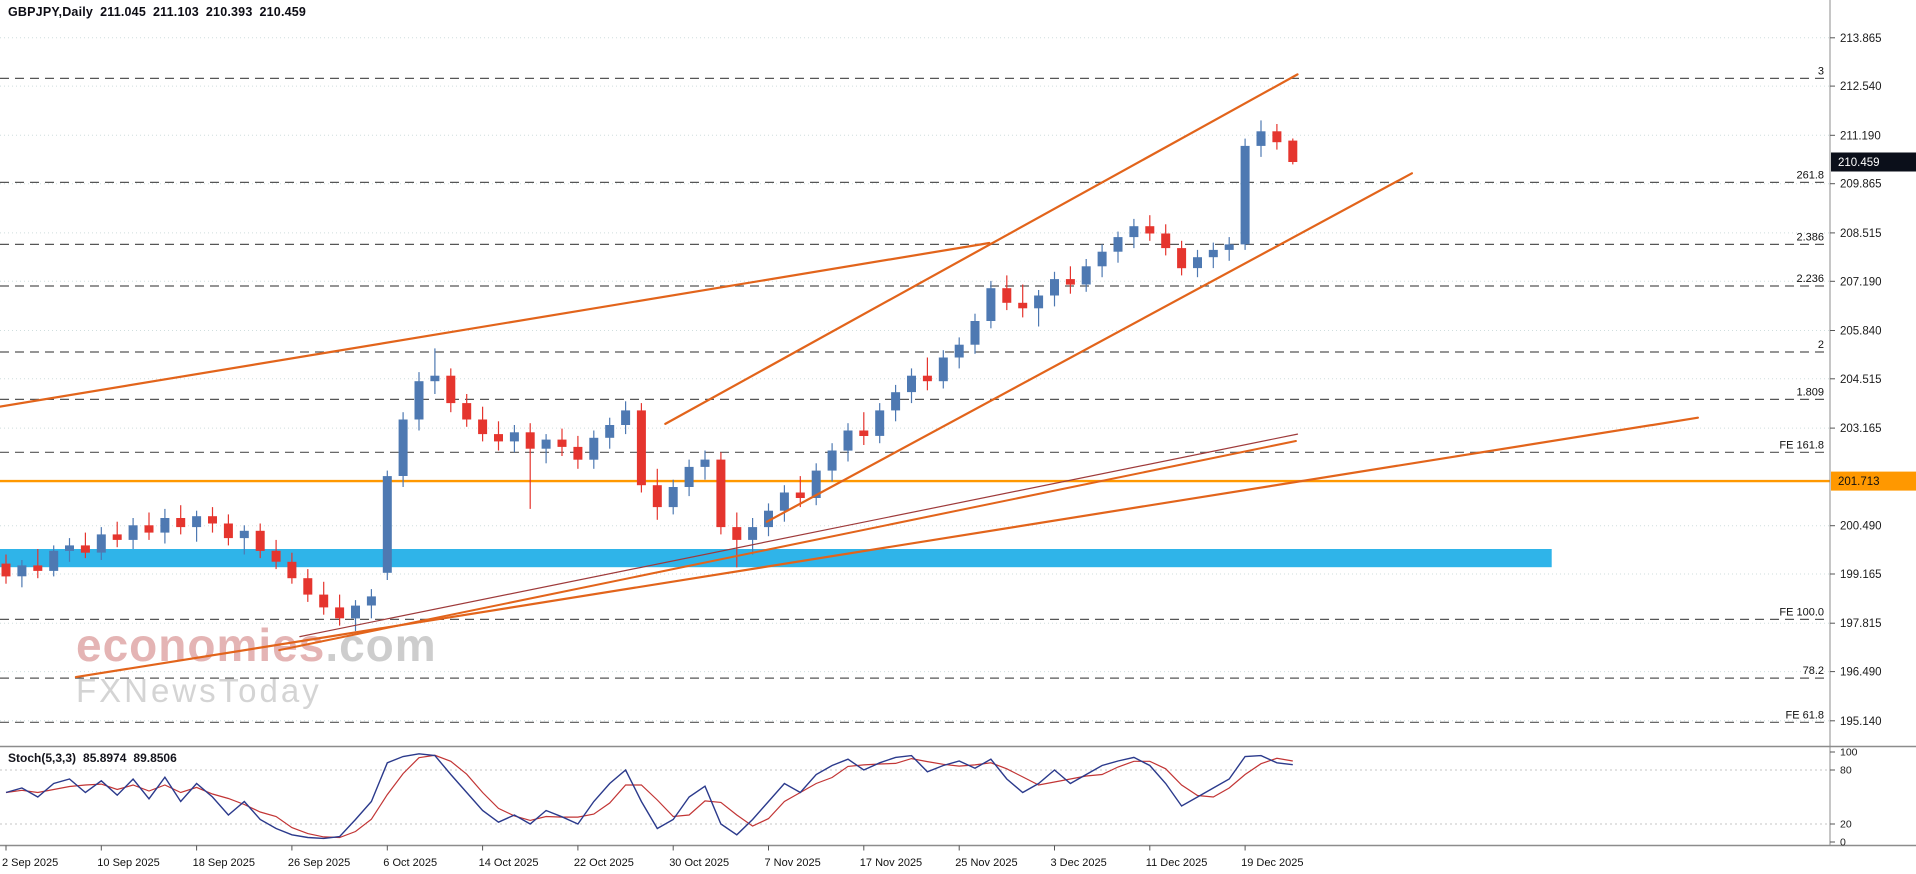 This screenshot has height=874, width=1916. Describe the element at coordinates (51, 12) in the screenshot. I see `symbol-period-label: GBPJPY,Daily` at that location.